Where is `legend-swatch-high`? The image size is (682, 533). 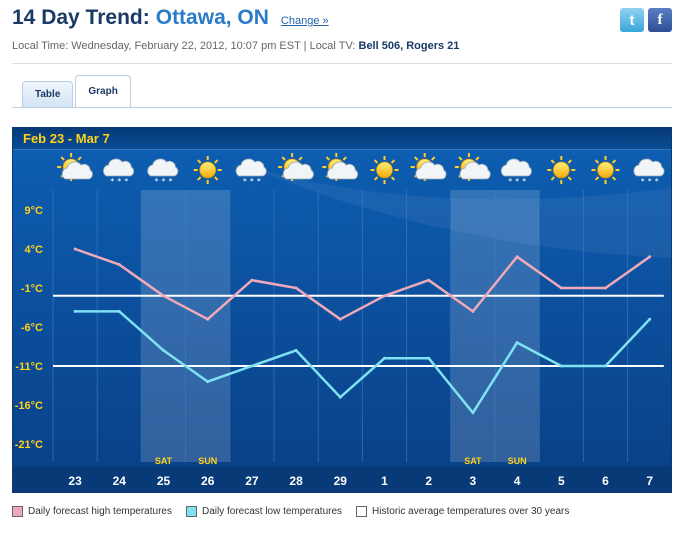 legend-swatch-high is located at coordinates (17, 511).